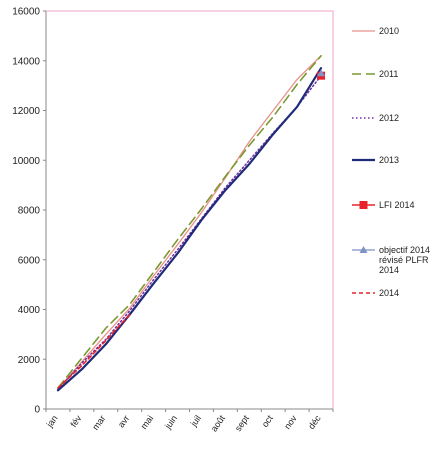 The image size is (443, 459). Describe the element at coordinates (98, 422) in the screenshot. I see `x-tick-label: mar` at that location.